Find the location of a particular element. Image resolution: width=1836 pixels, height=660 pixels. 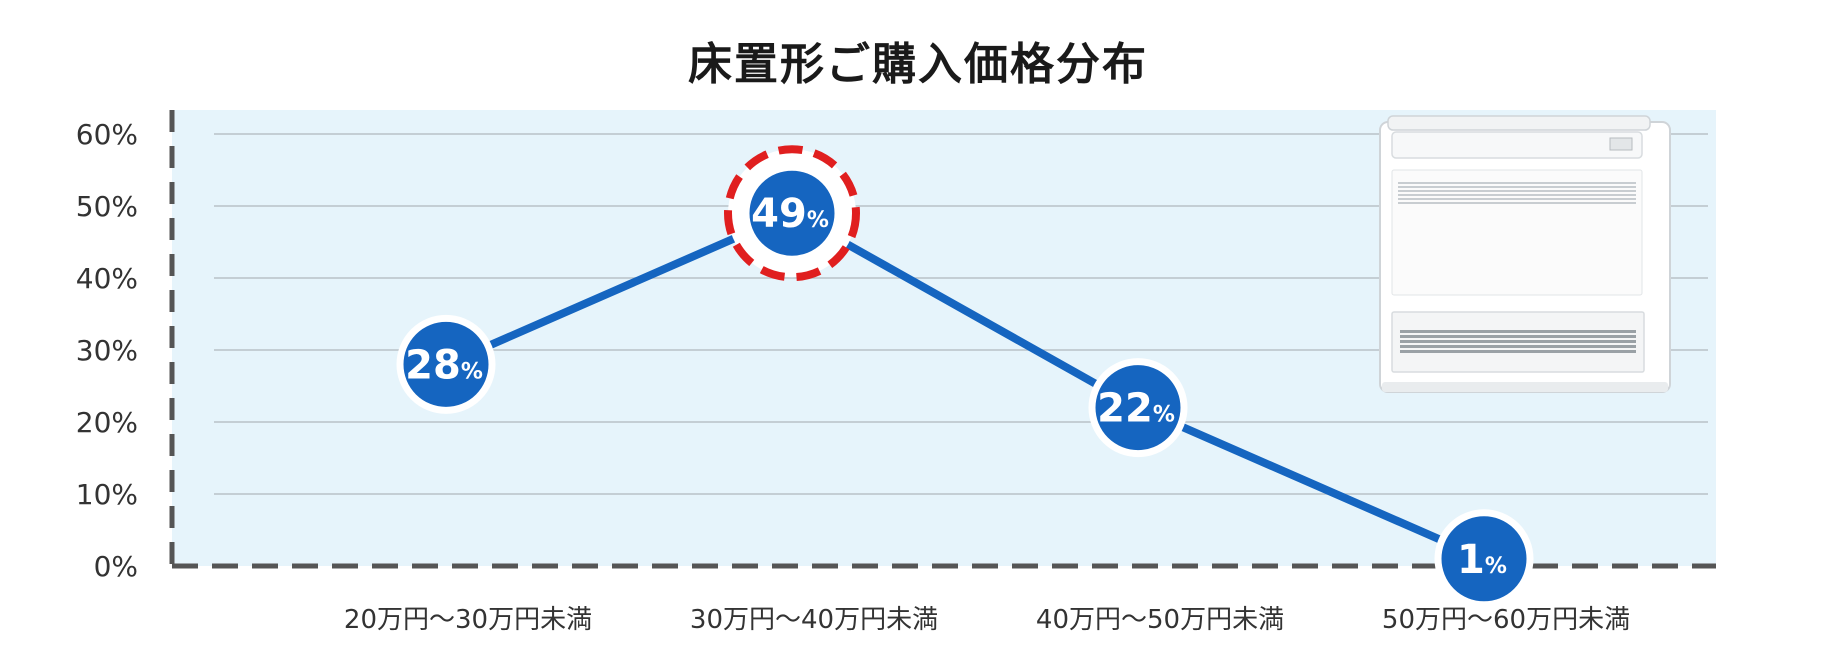

unit-top-vent is located at coordinates (1517, 193).